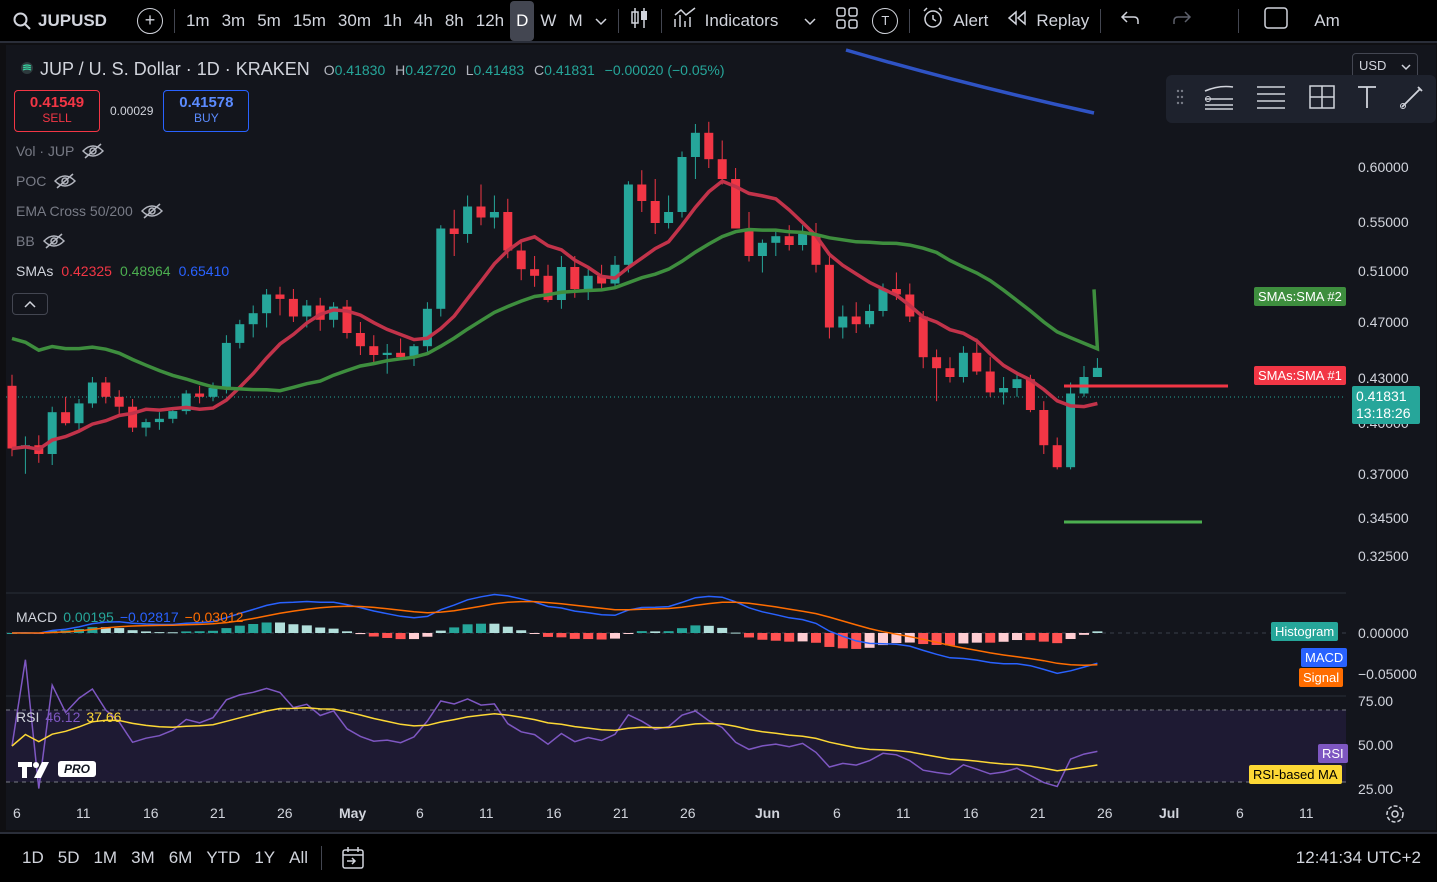 This screenshot has width=1437, height=882. Describe the element at coordinates (27, 70) in the screenshot. I see `jupiter-logo-icon` at that location.